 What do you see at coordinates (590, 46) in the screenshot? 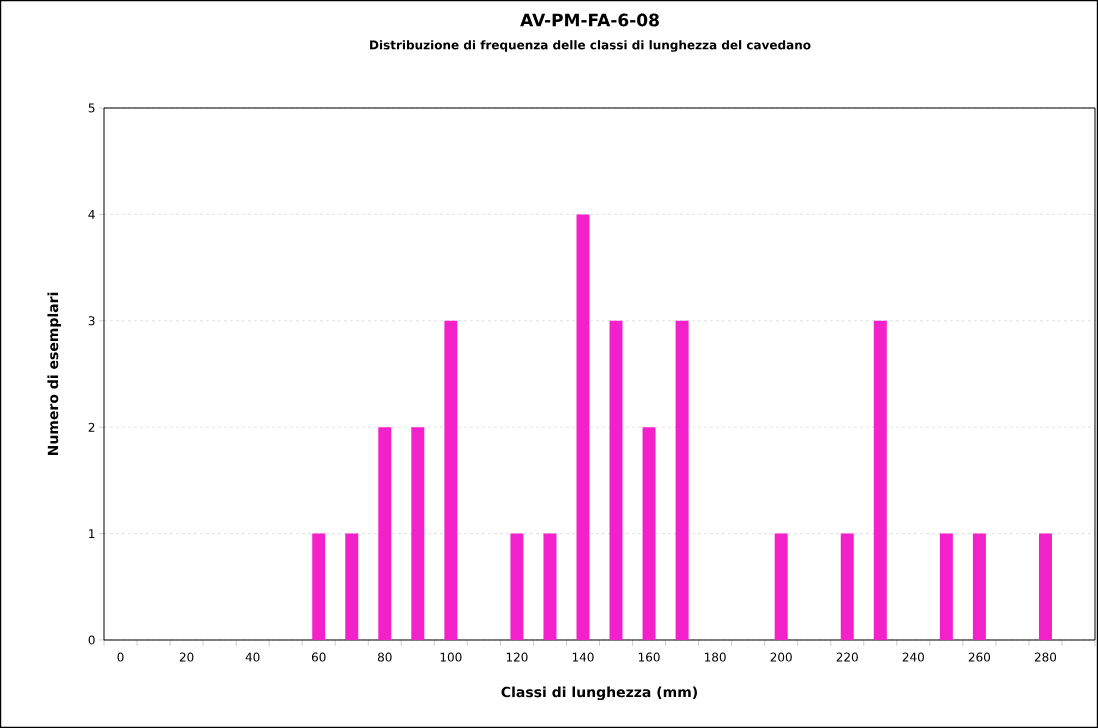
I see `chart-subtitle: Distribuzione di frequenza delle classi di lunghezza del cavedano` at bounding box center [590, 46].